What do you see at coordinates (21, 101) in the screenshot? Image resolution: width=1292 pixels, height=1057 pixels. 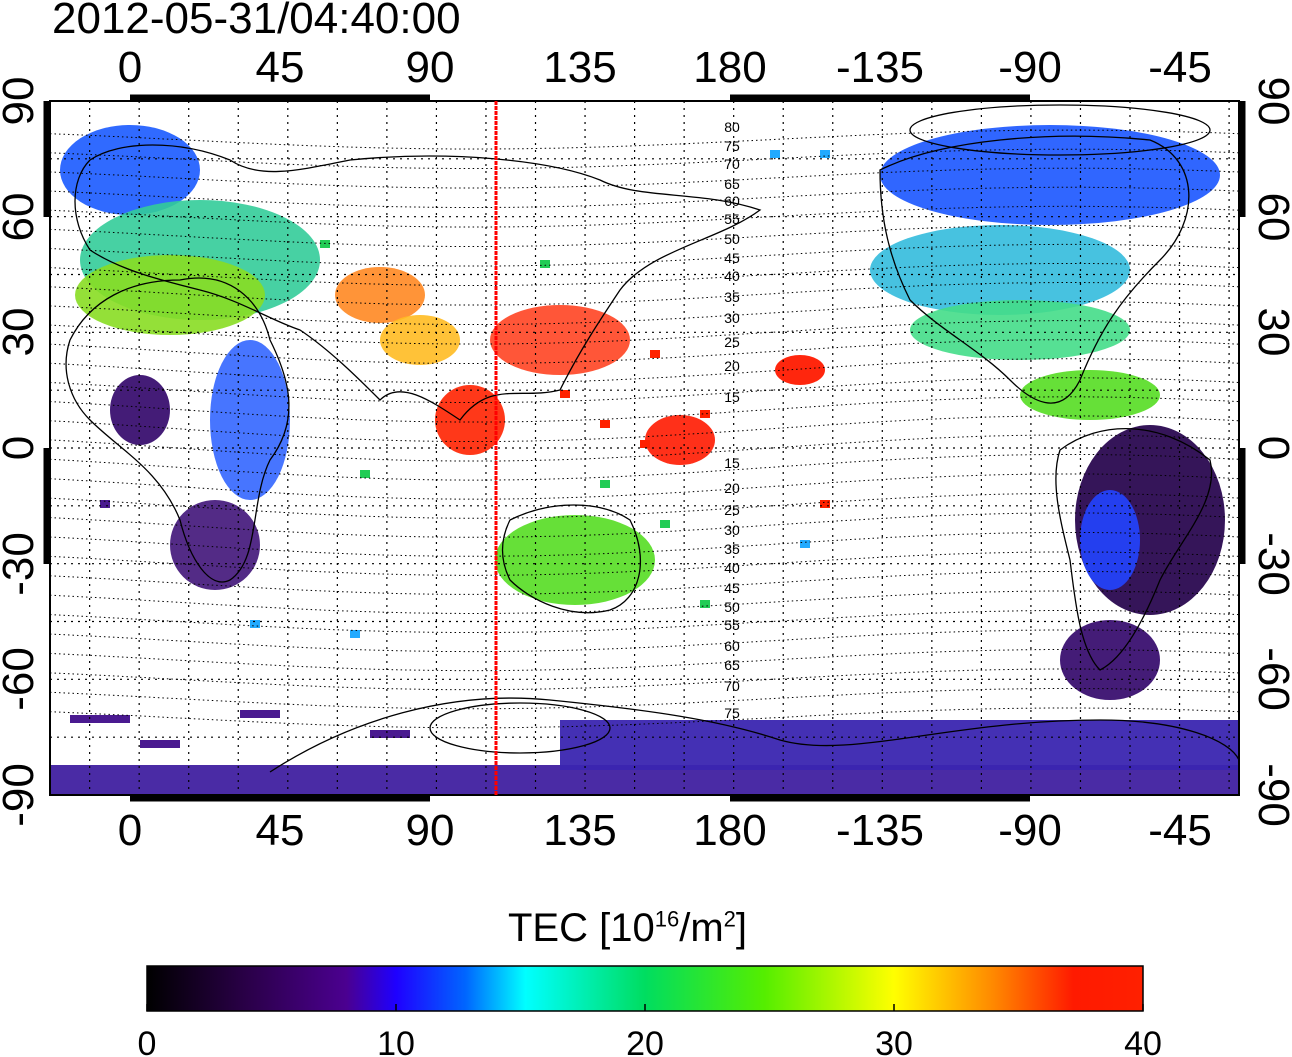 I see `lat-tick-left: 90` at bounding box center [21, 101].